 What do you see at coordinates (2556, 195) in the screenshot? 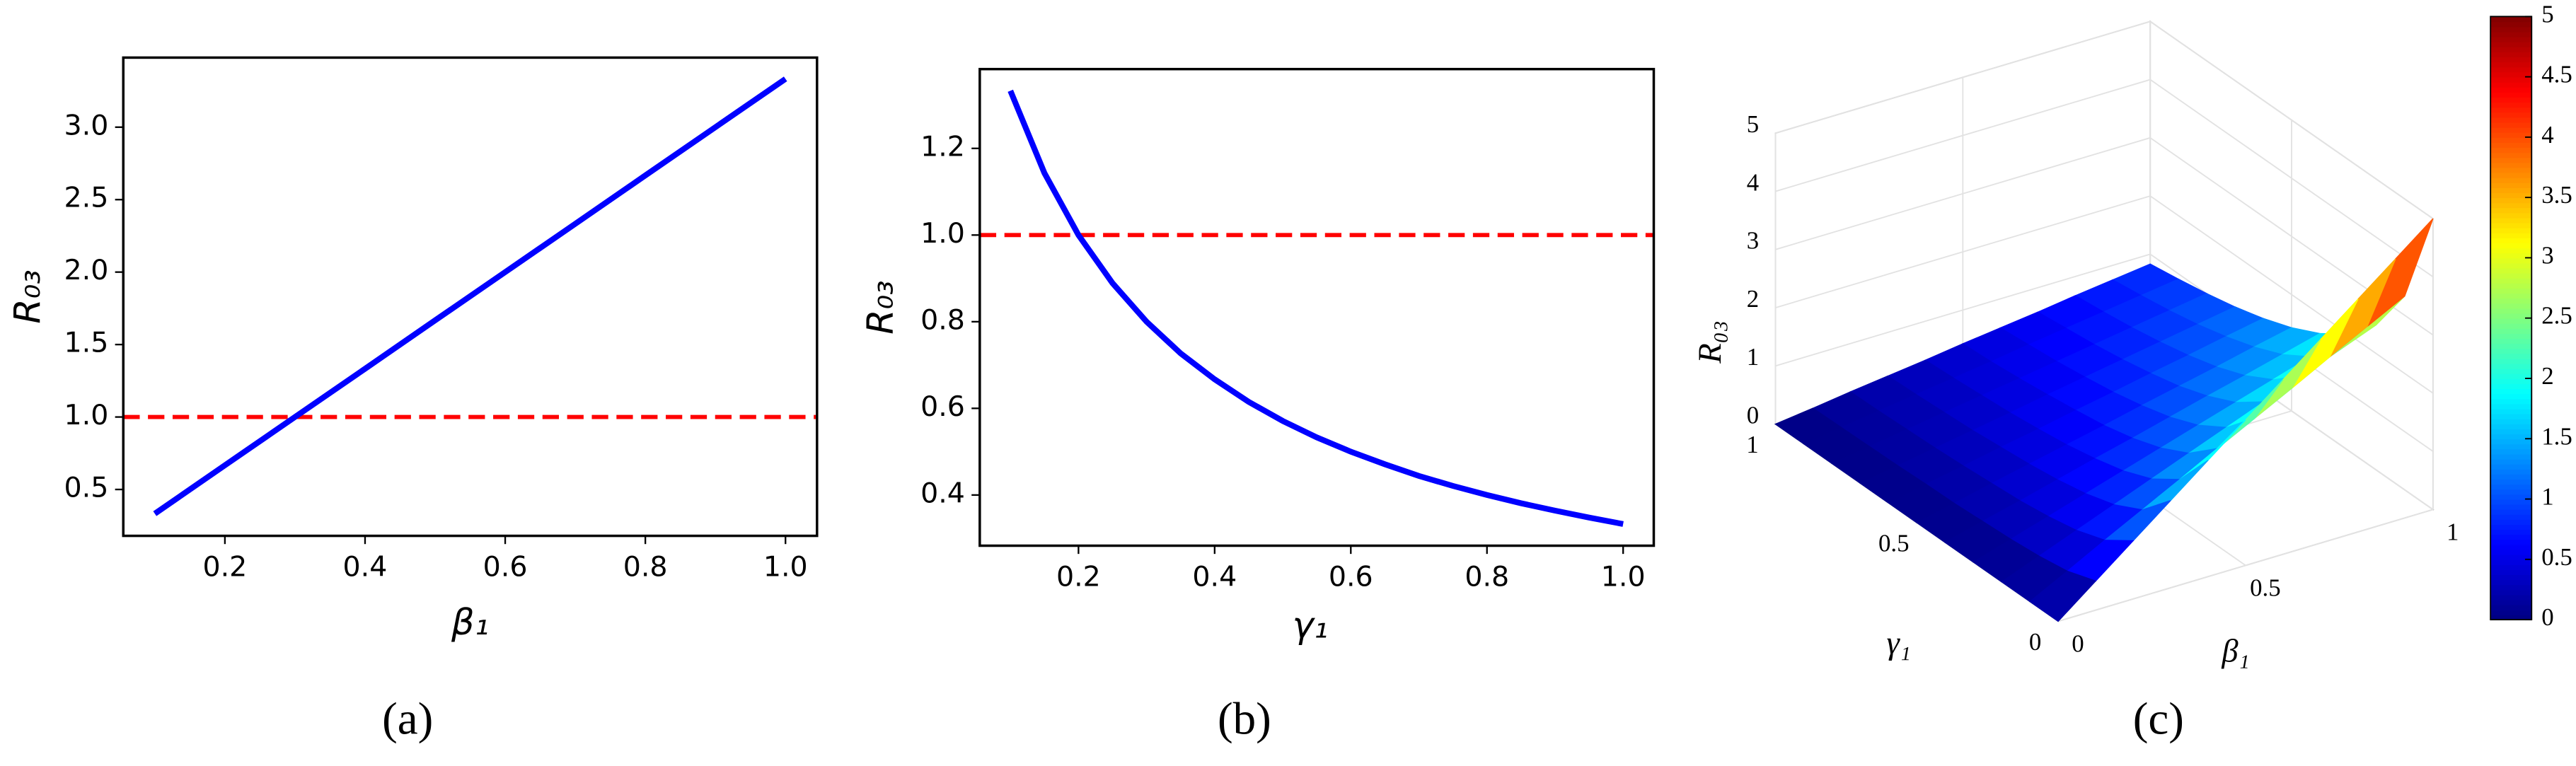
I see `colorbar-tick-label: 3.5` at bounding box center [2556, 195].